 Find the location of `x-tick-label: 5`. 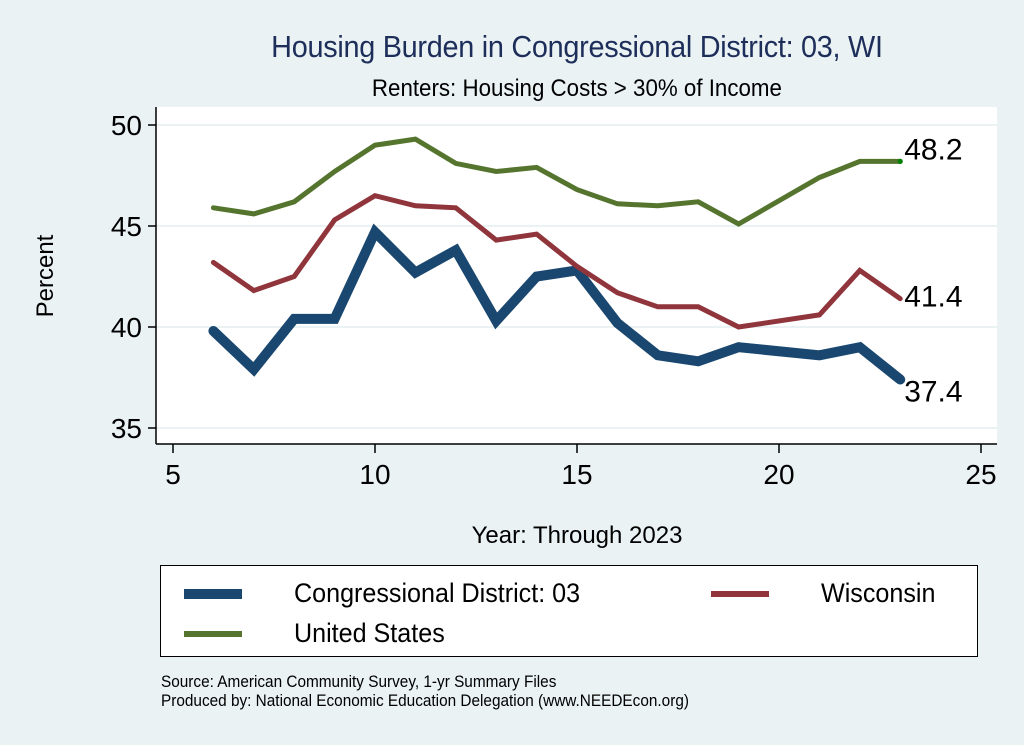

x-tick-label: 5 is located at coordinates (173, 474).